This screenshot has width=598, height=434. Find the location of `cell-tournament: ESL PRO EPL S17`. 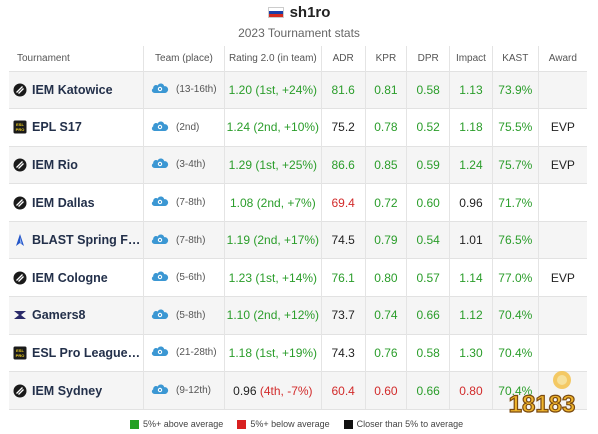

cell-tournament: ESL PRO EPL S17 is located at coordinates (76, 127).